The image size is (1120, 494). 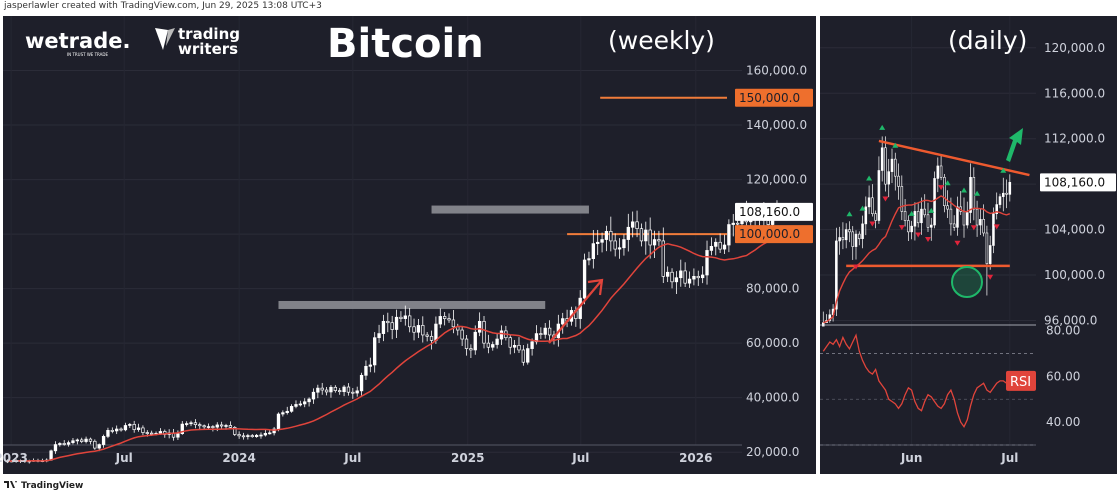 I want to click on weekly-x-tick-label: 2025, so click(x=467, y=458).